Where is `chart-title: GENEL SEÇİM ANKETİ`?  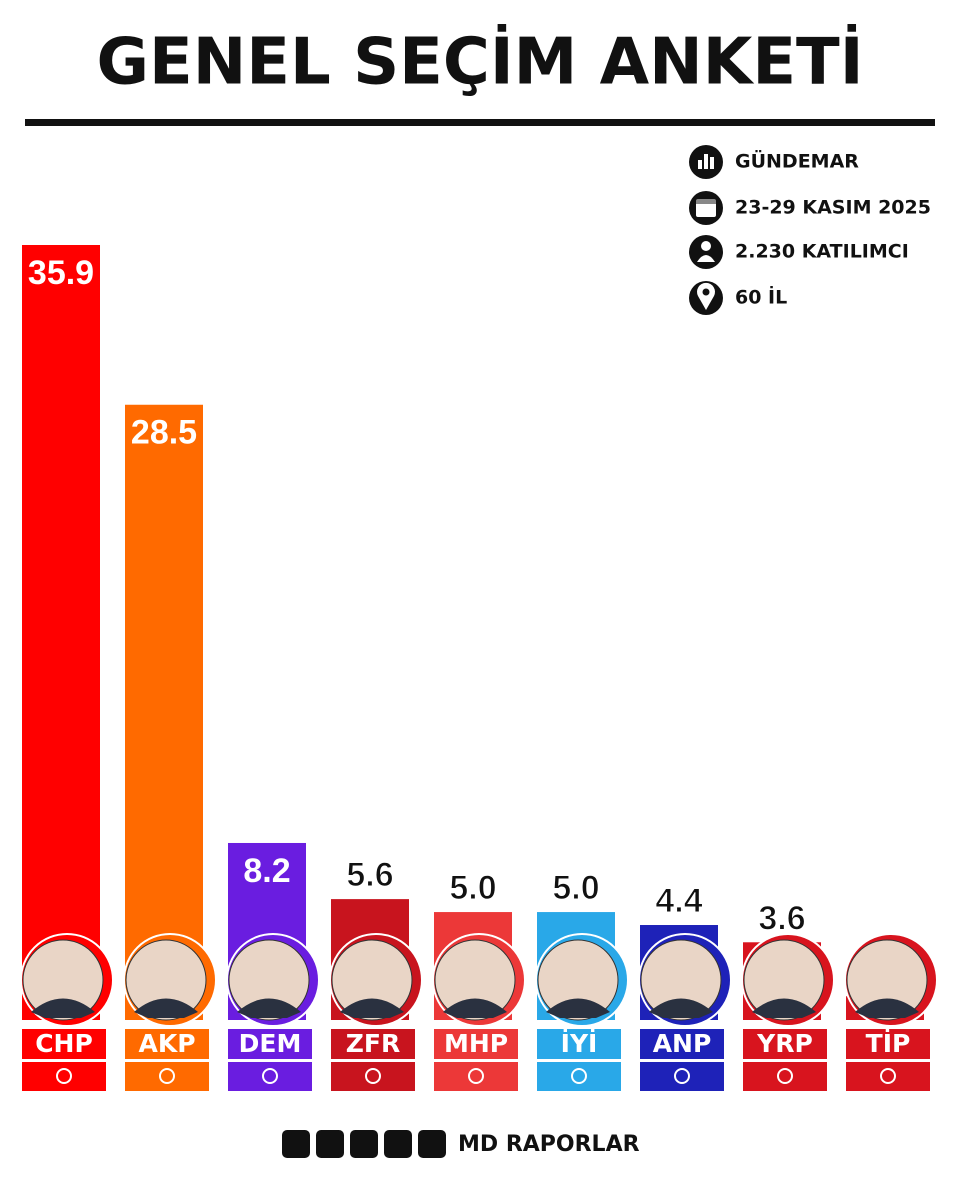
chart-title: GENEL SEÇİM ANKETİ is located at coordinates (479, 62).